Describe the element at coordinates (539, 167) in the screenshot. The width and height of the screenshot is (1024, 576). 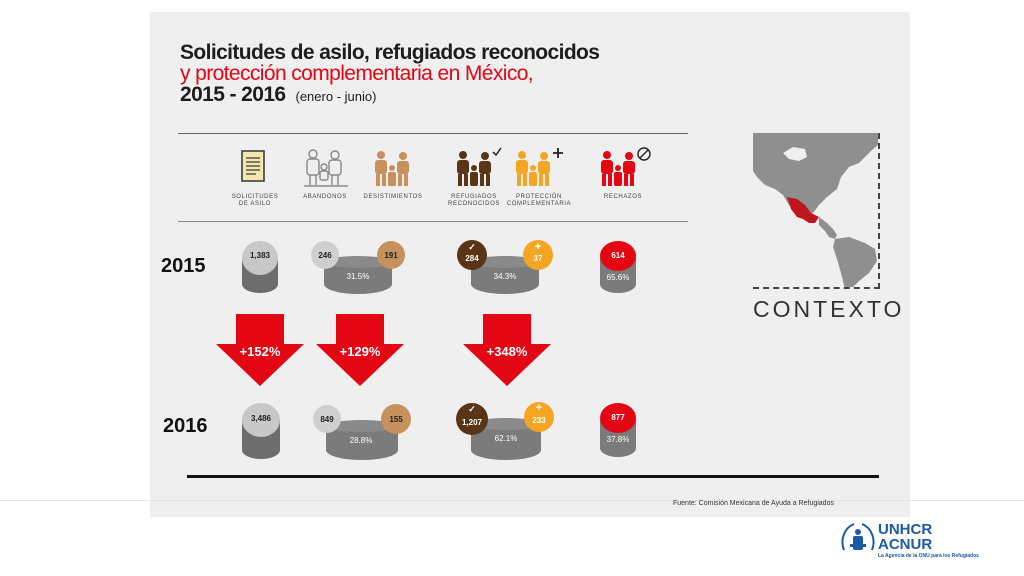
I see `family-orange-plus-icon` at that location.